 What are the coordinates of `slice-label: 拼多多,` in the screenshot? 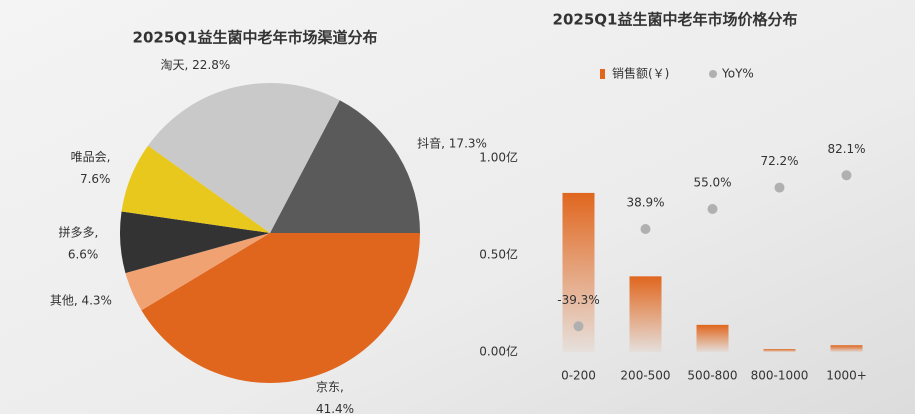 It's located at (79, 232).